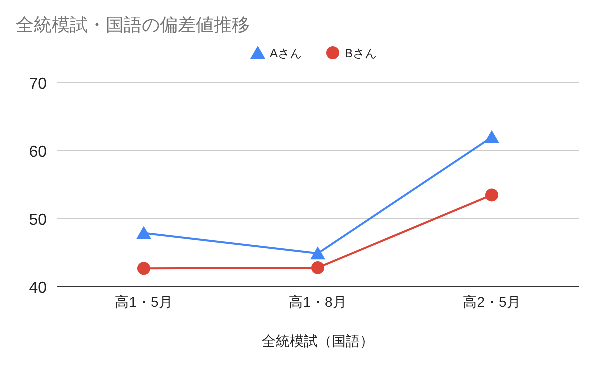  I want to click on legend-label: Aさん, so click(286, 53).